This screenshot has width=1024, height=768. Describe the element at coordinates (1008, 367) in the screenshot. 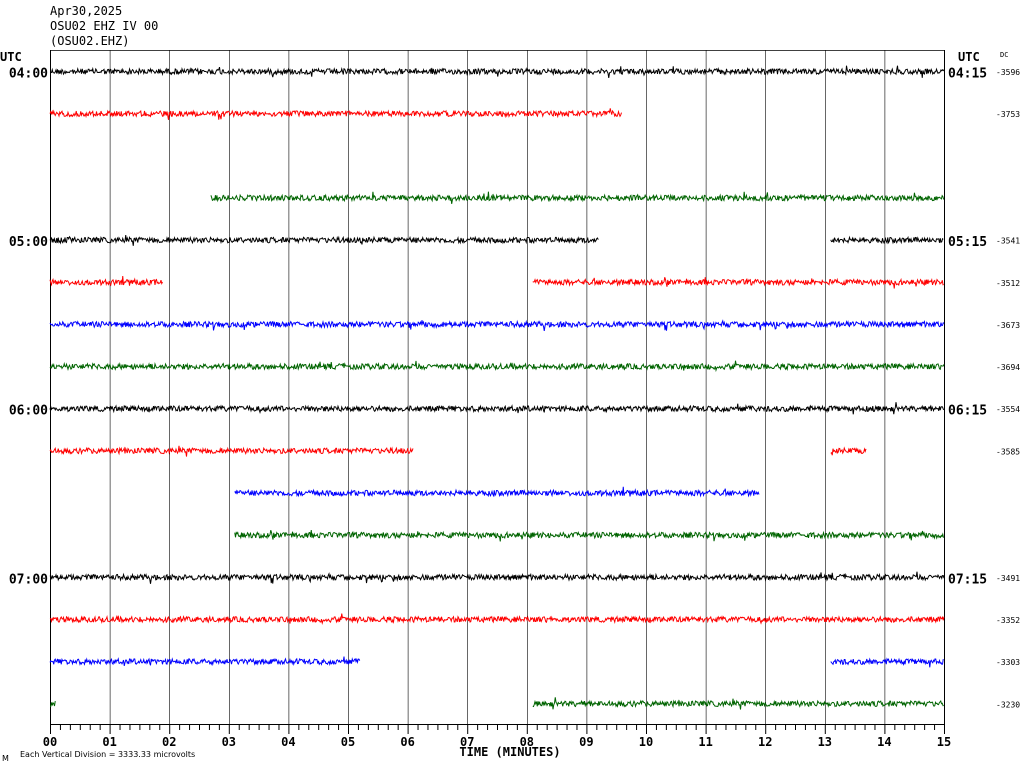

I see `dc-offset-value: -3694` at that location.